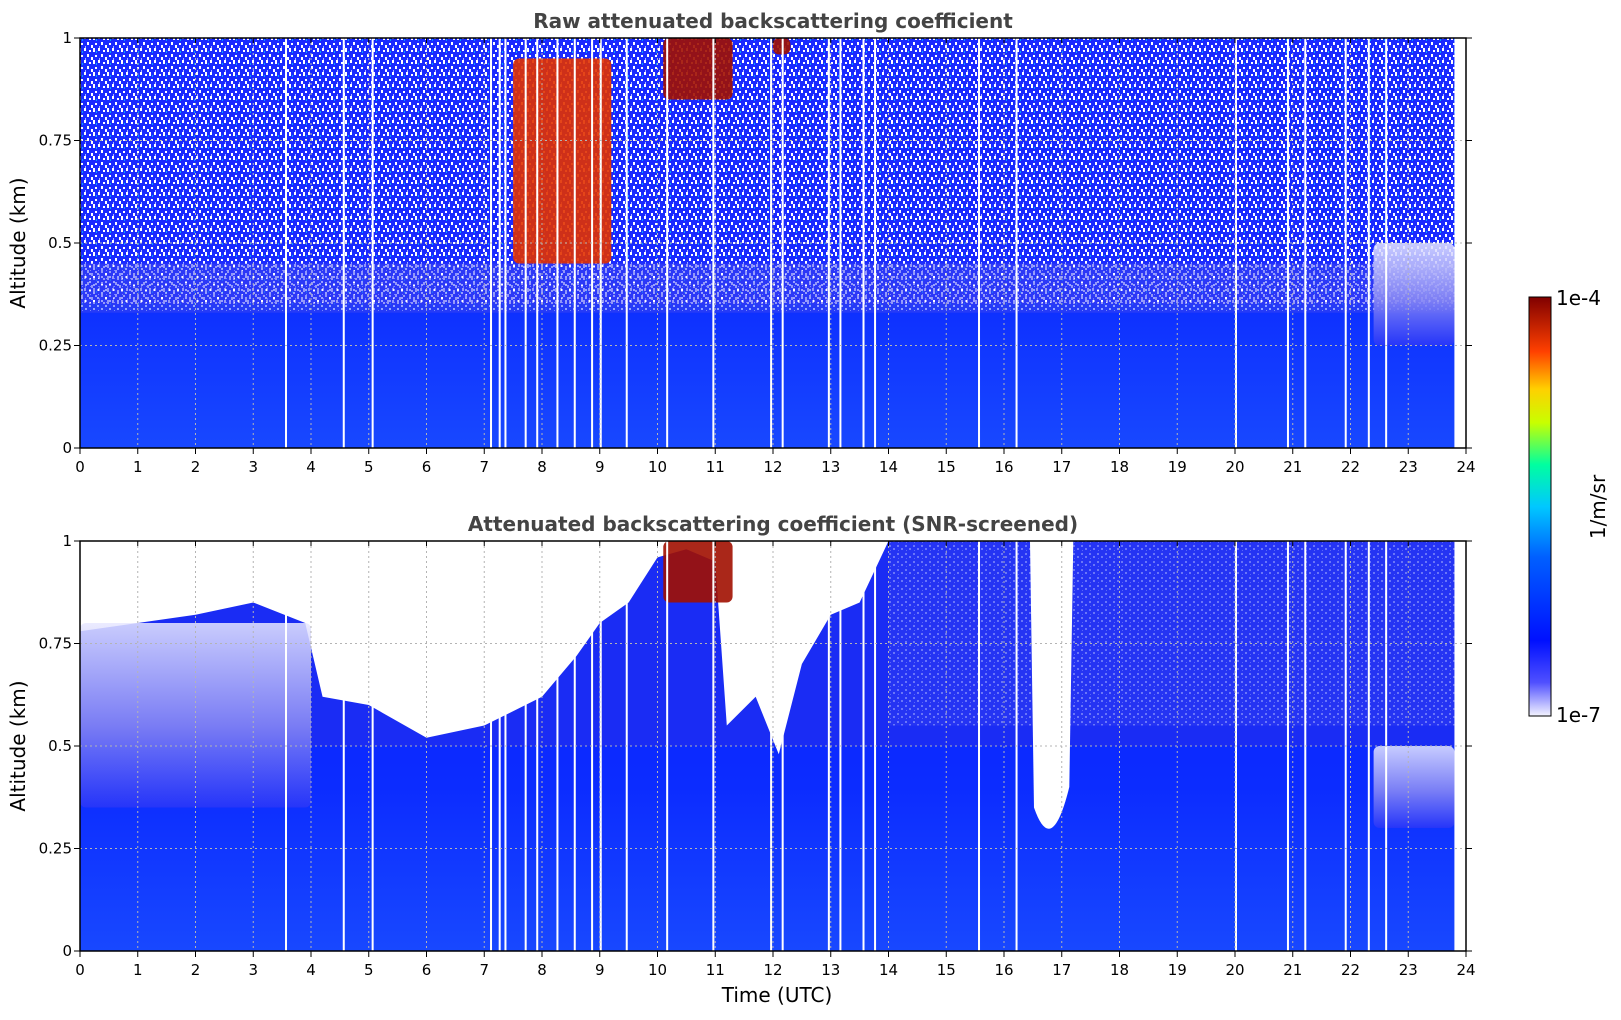 Image resolution: width=1621 pixels, height=1020 pixels. What do you see at coordinates (369, 970) in the screenshot?
I see `x-tick-label: 5` at bounding box center [369, 970].